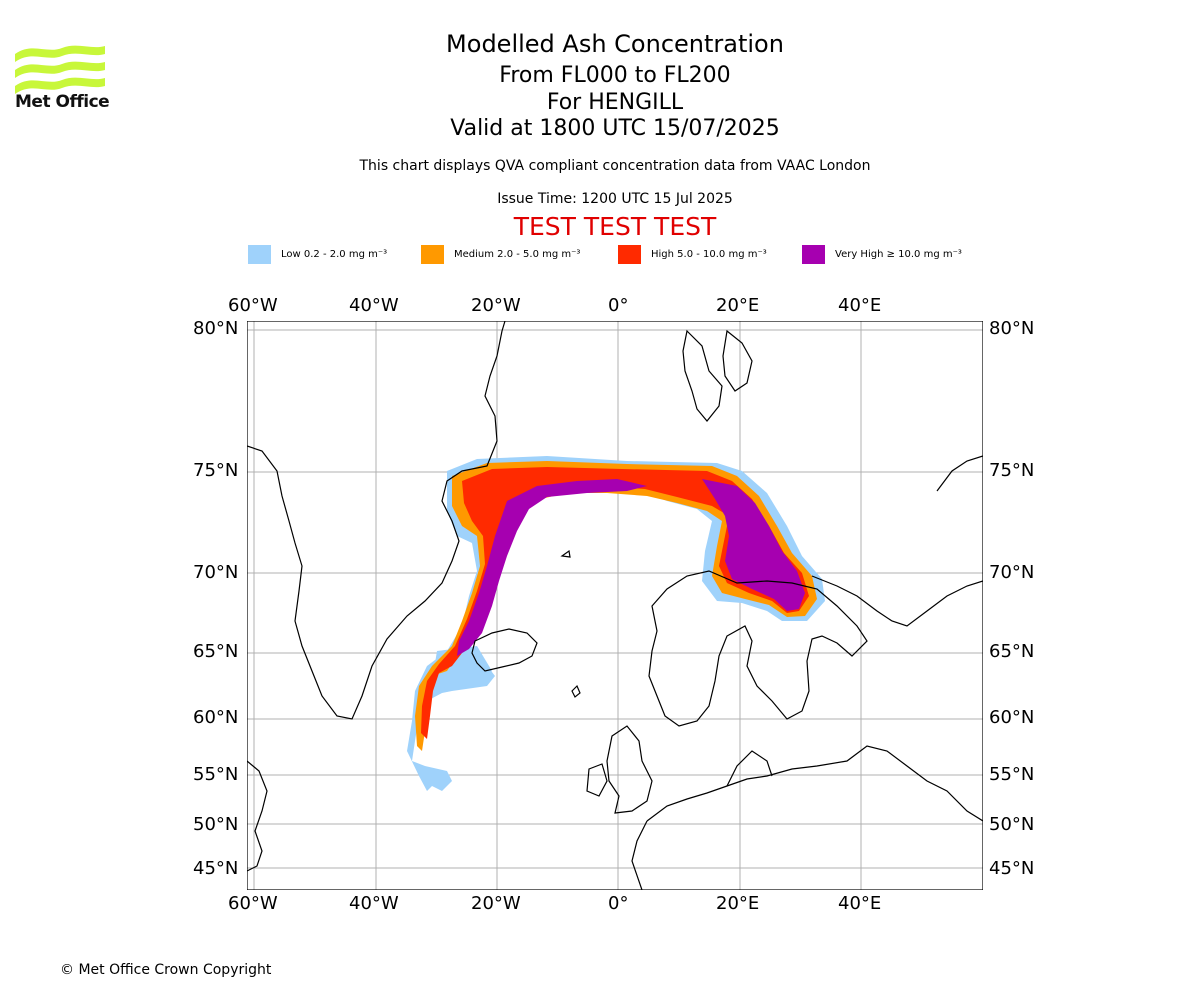  I want to click on lon-label-top-20e: 20°E, so click(738, 305).